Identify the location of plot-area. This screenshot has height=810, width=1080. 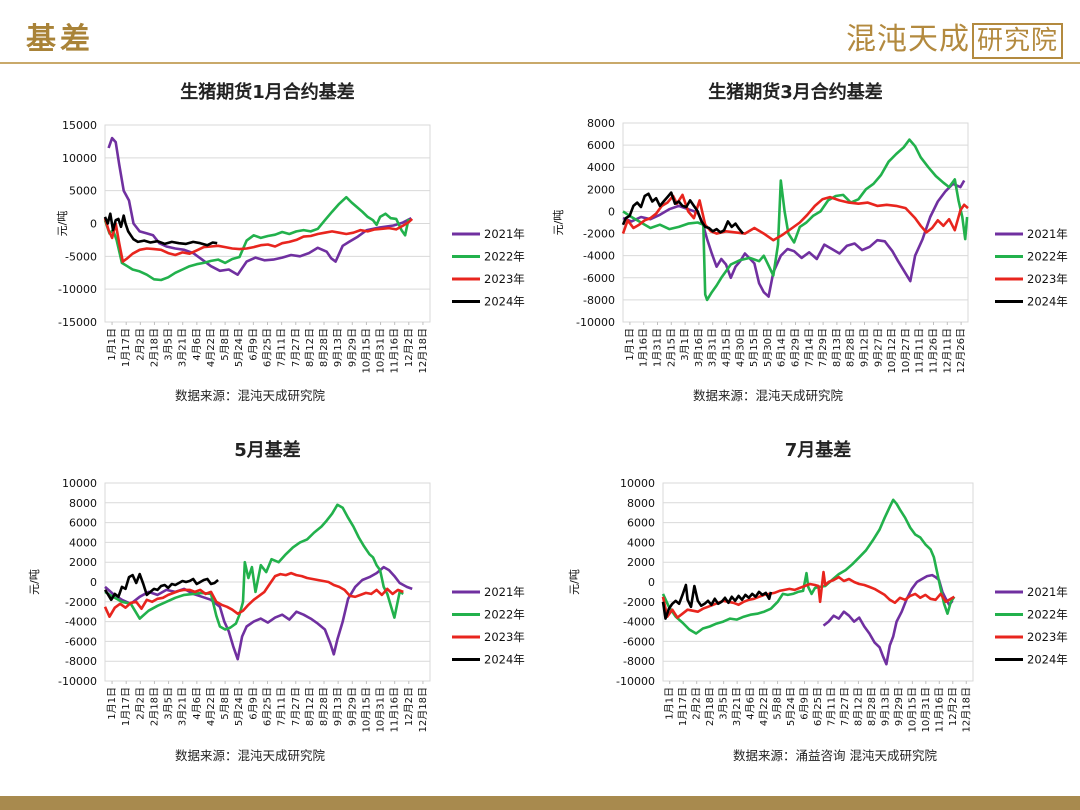
(795, 222).